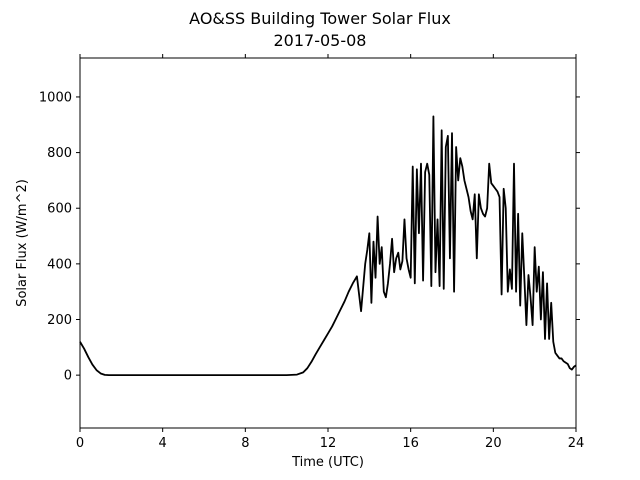 The height and width of the screenshot is (480, 640). What do you see at coordinates (320, 40) in the screenshot?
I see `chart-subtitle: 2017-05-08` at bounding box center [320, 40].